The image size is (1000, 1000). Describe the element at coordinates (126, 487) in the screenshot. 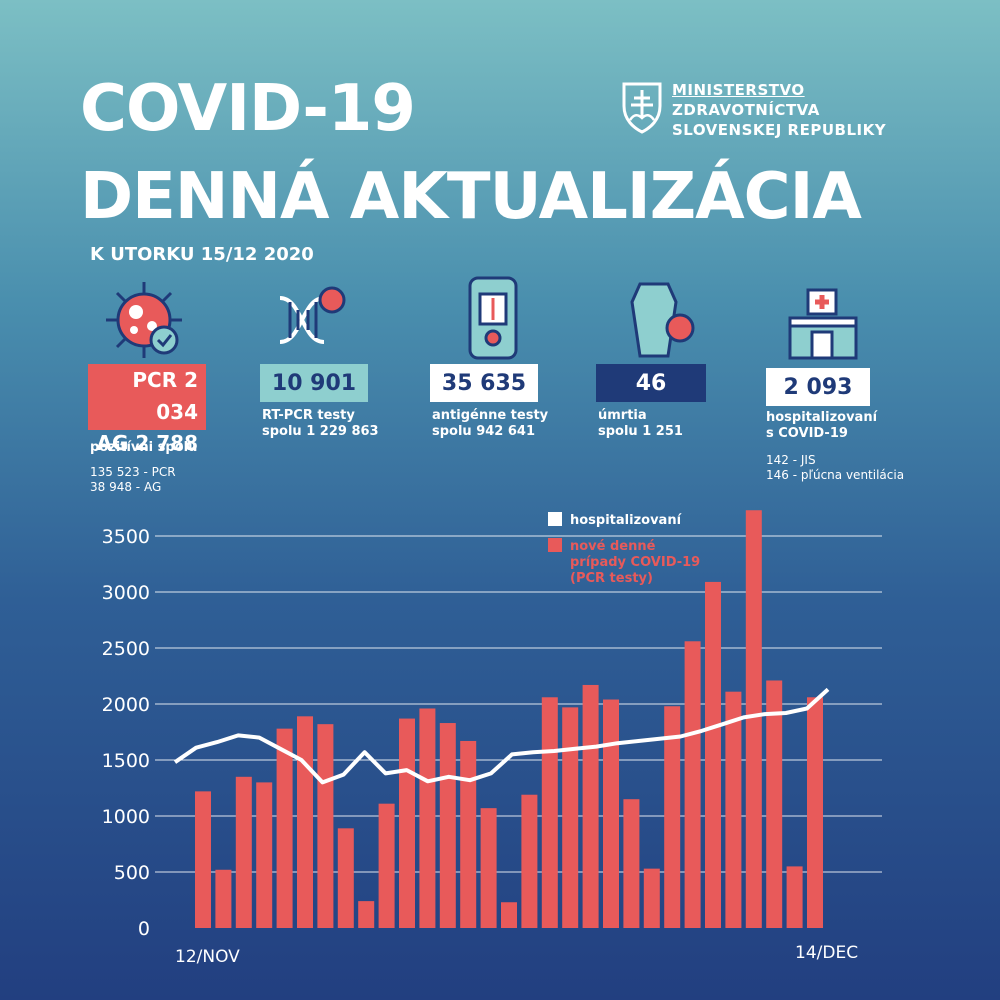

I see `positive-detail-ag: 38 948 - AG` at that location.